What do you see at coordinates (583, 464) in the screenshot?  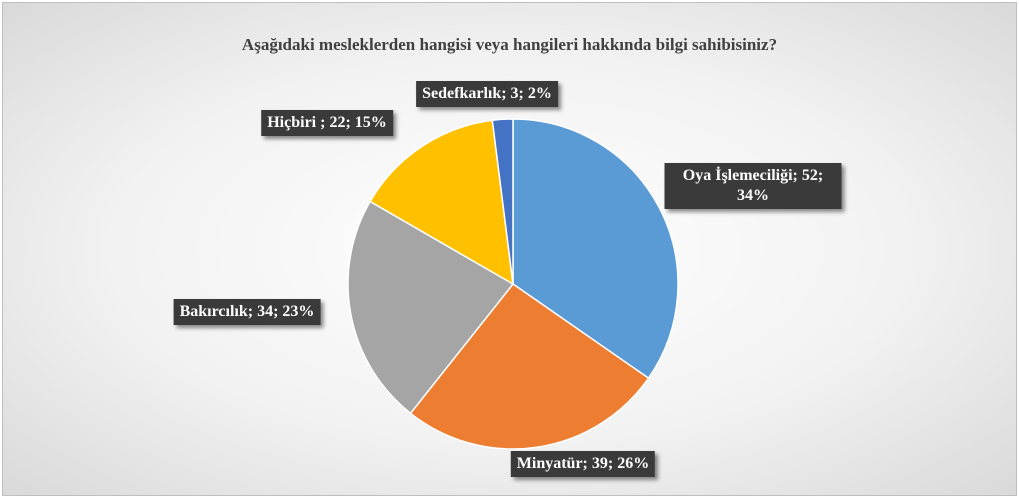 I see `data-label: Minyatür; 39; 26%` at bounding box center [583, 464].